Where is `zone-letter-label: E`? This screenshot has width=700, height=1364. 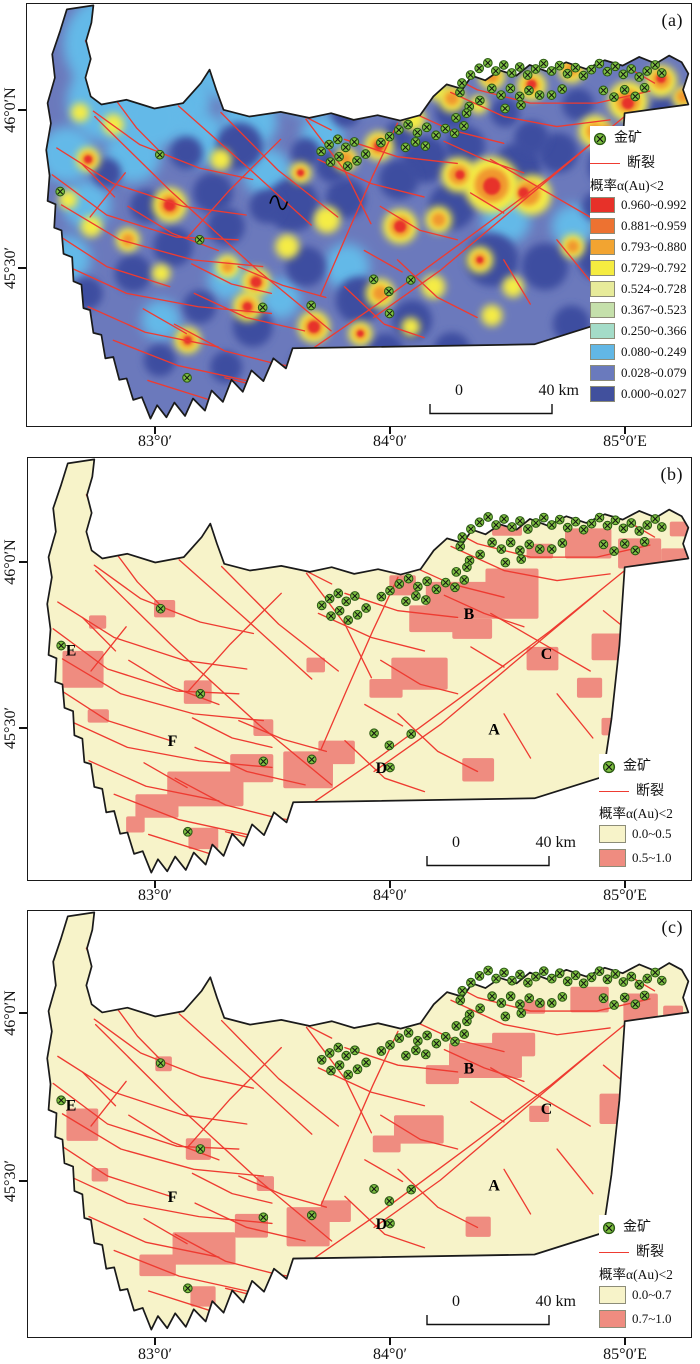
zone-letter-label: E is located at coordinates (71, 1105).